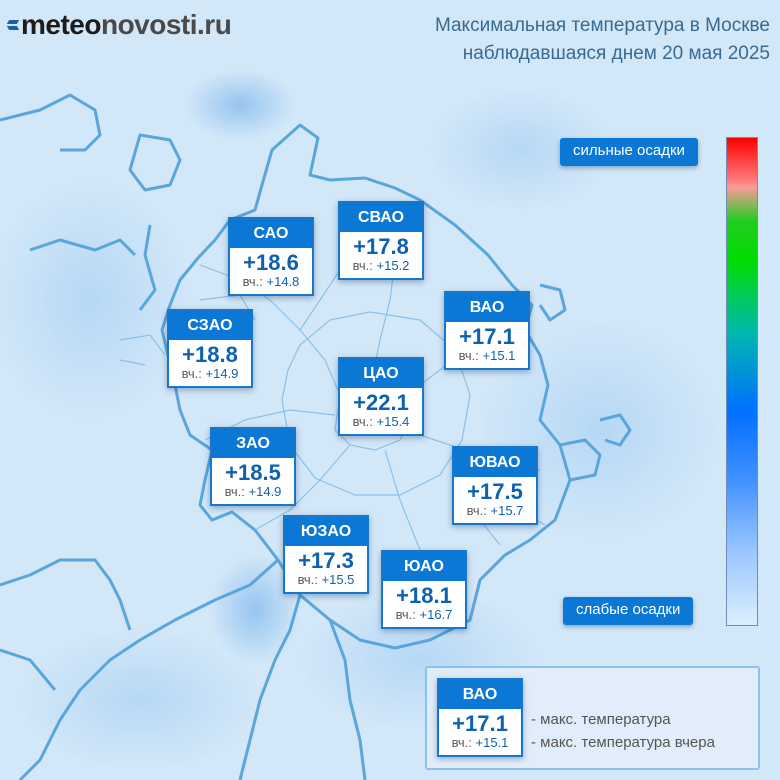 The image size is (780, 780). I want to click on district-name: ЗАО, so click(253, 443).